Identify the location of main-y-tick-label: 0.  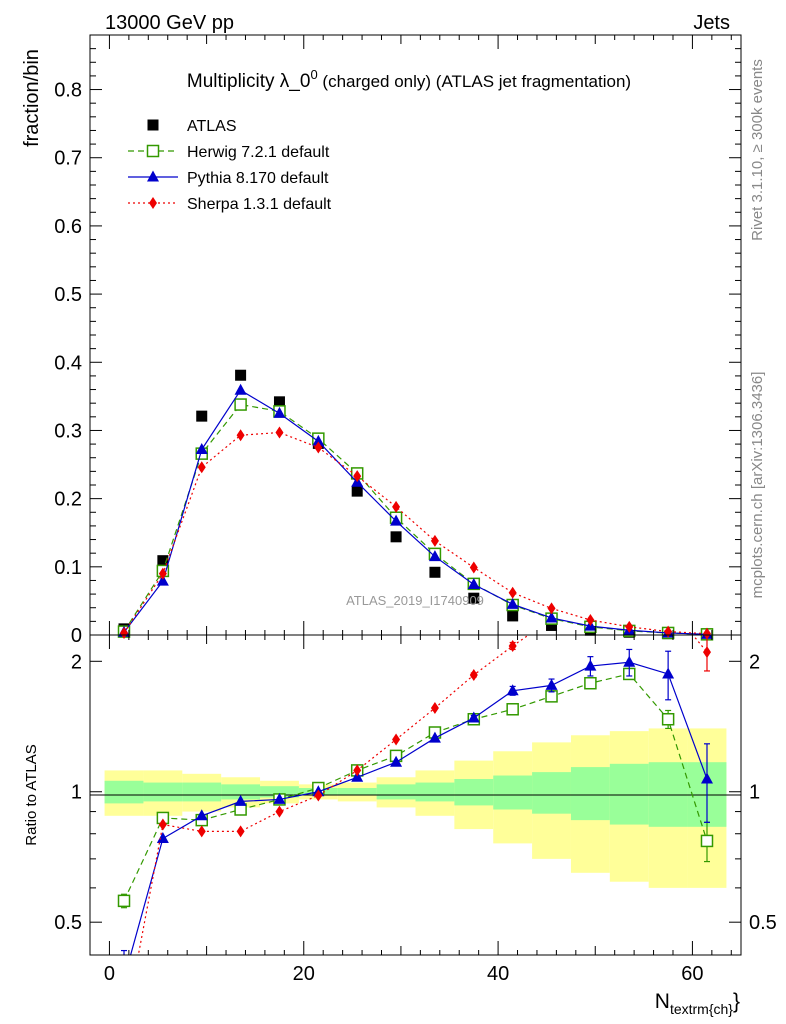
(76, 636).